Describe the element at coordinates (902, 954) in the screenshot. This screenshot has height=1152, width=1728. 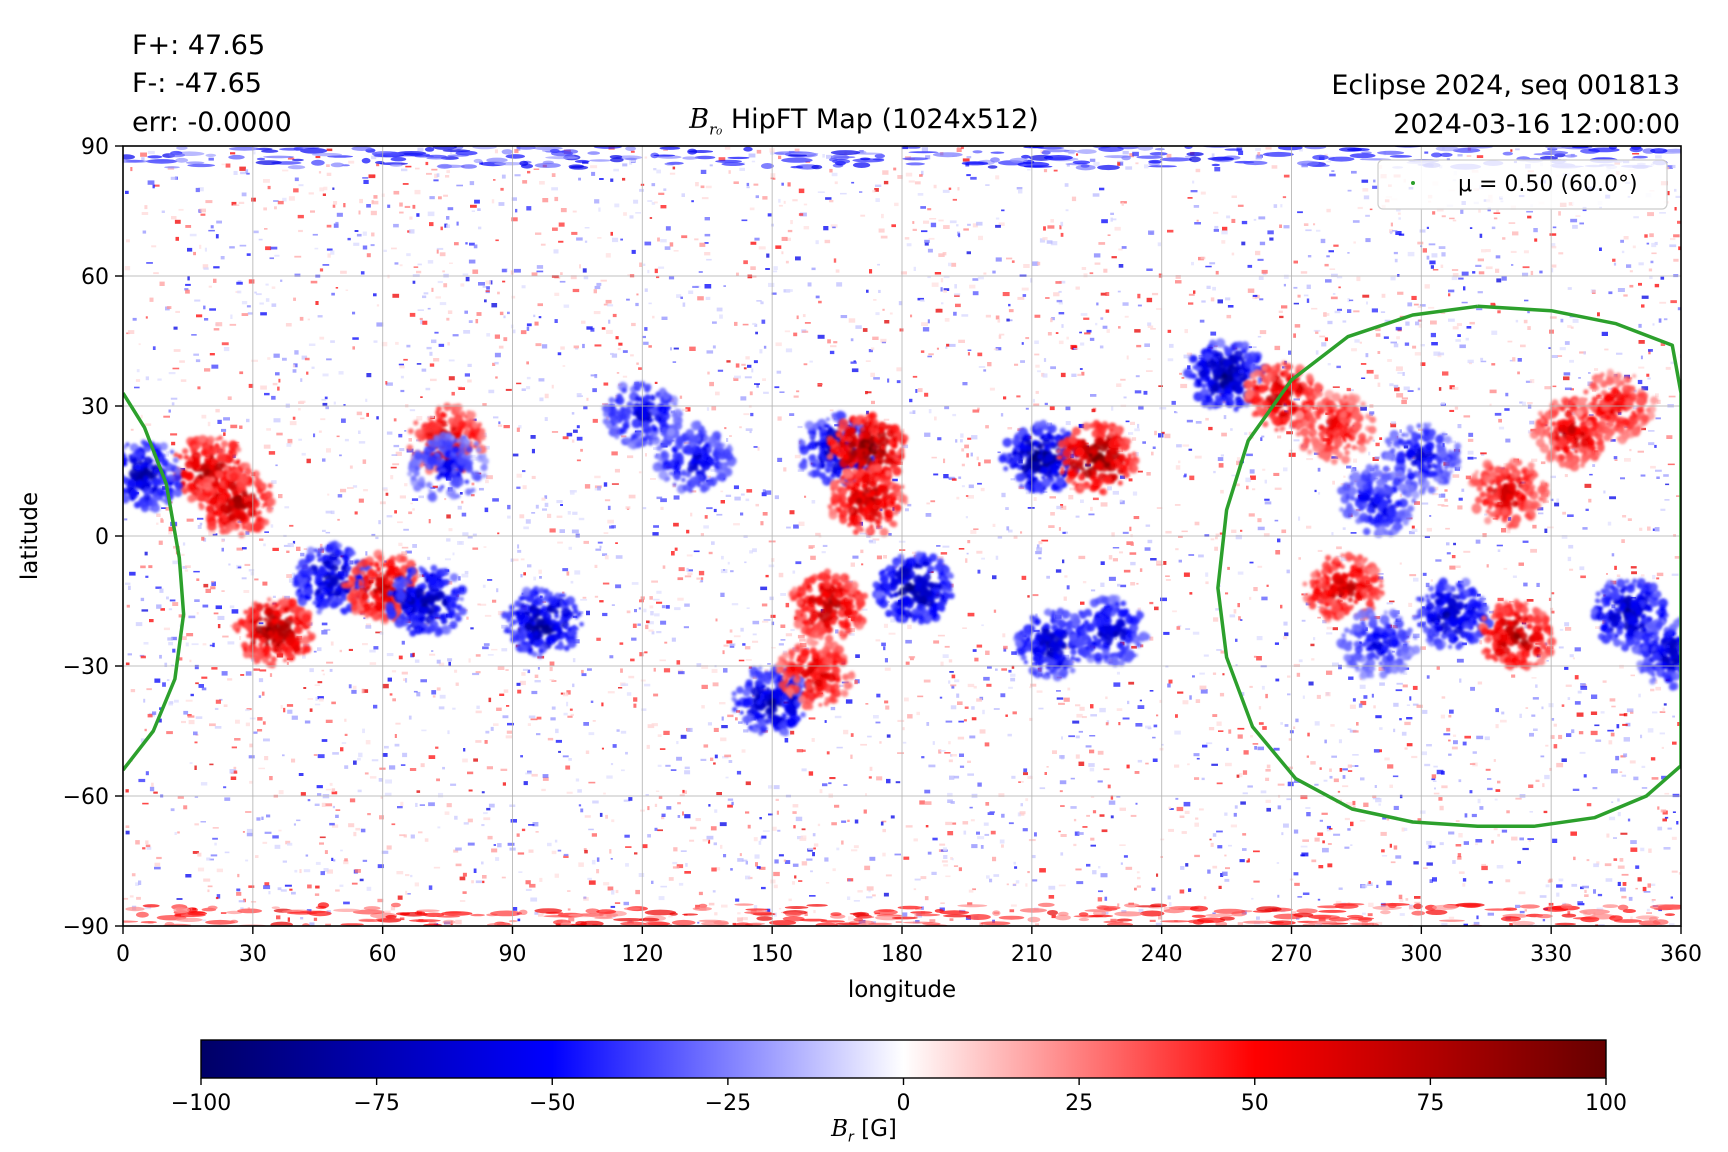
I see `x-tick-label: 180` at that location.